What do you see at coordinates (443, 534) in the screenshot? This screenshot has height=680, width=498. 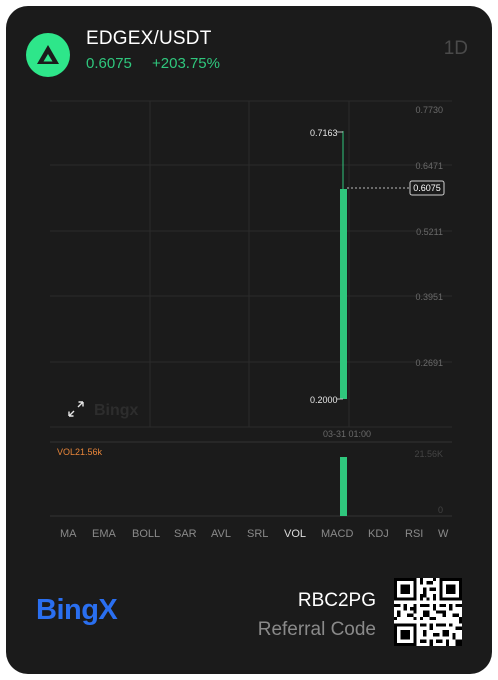 I see `tab-w: W` at bounding box center [443, 534].